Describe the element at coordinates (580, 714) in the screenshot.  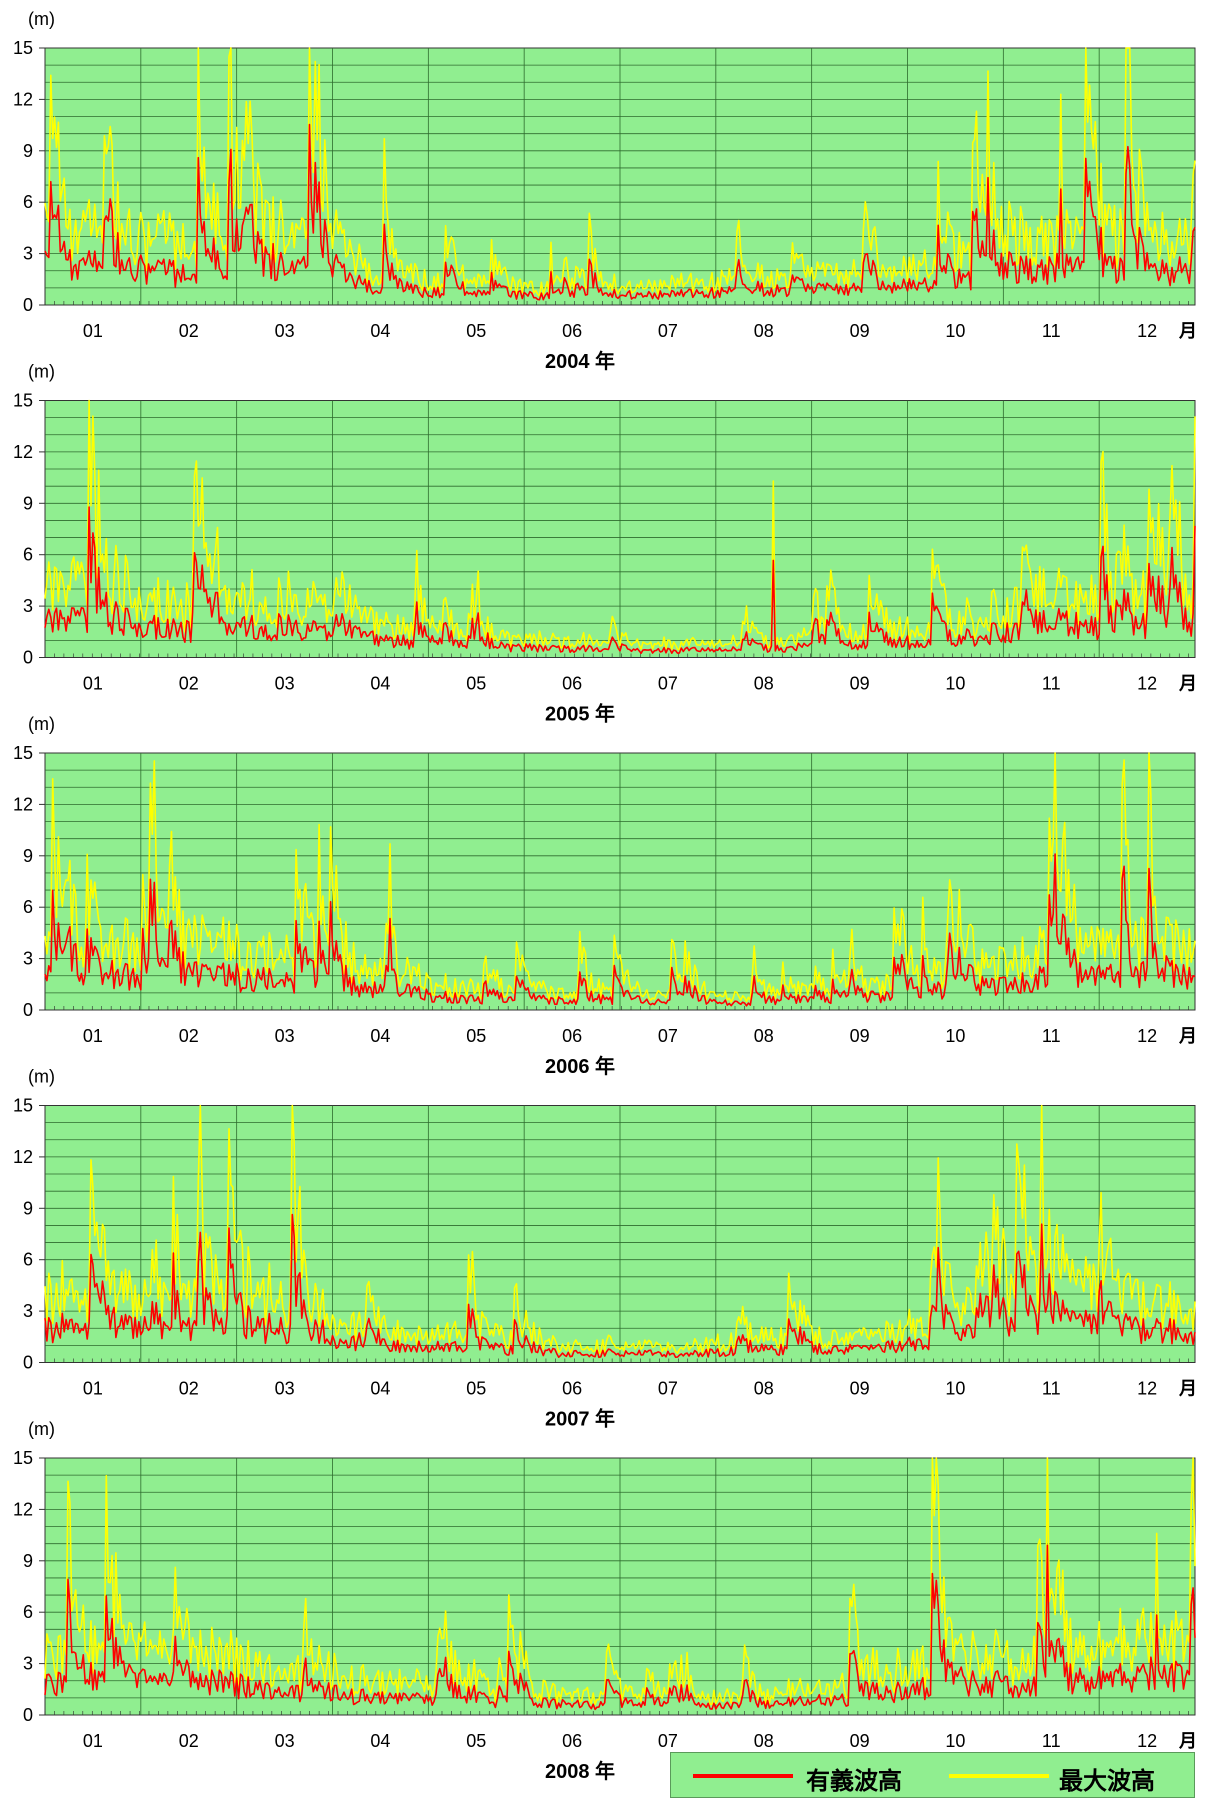
I see `year-label: 2005 年` at that location.